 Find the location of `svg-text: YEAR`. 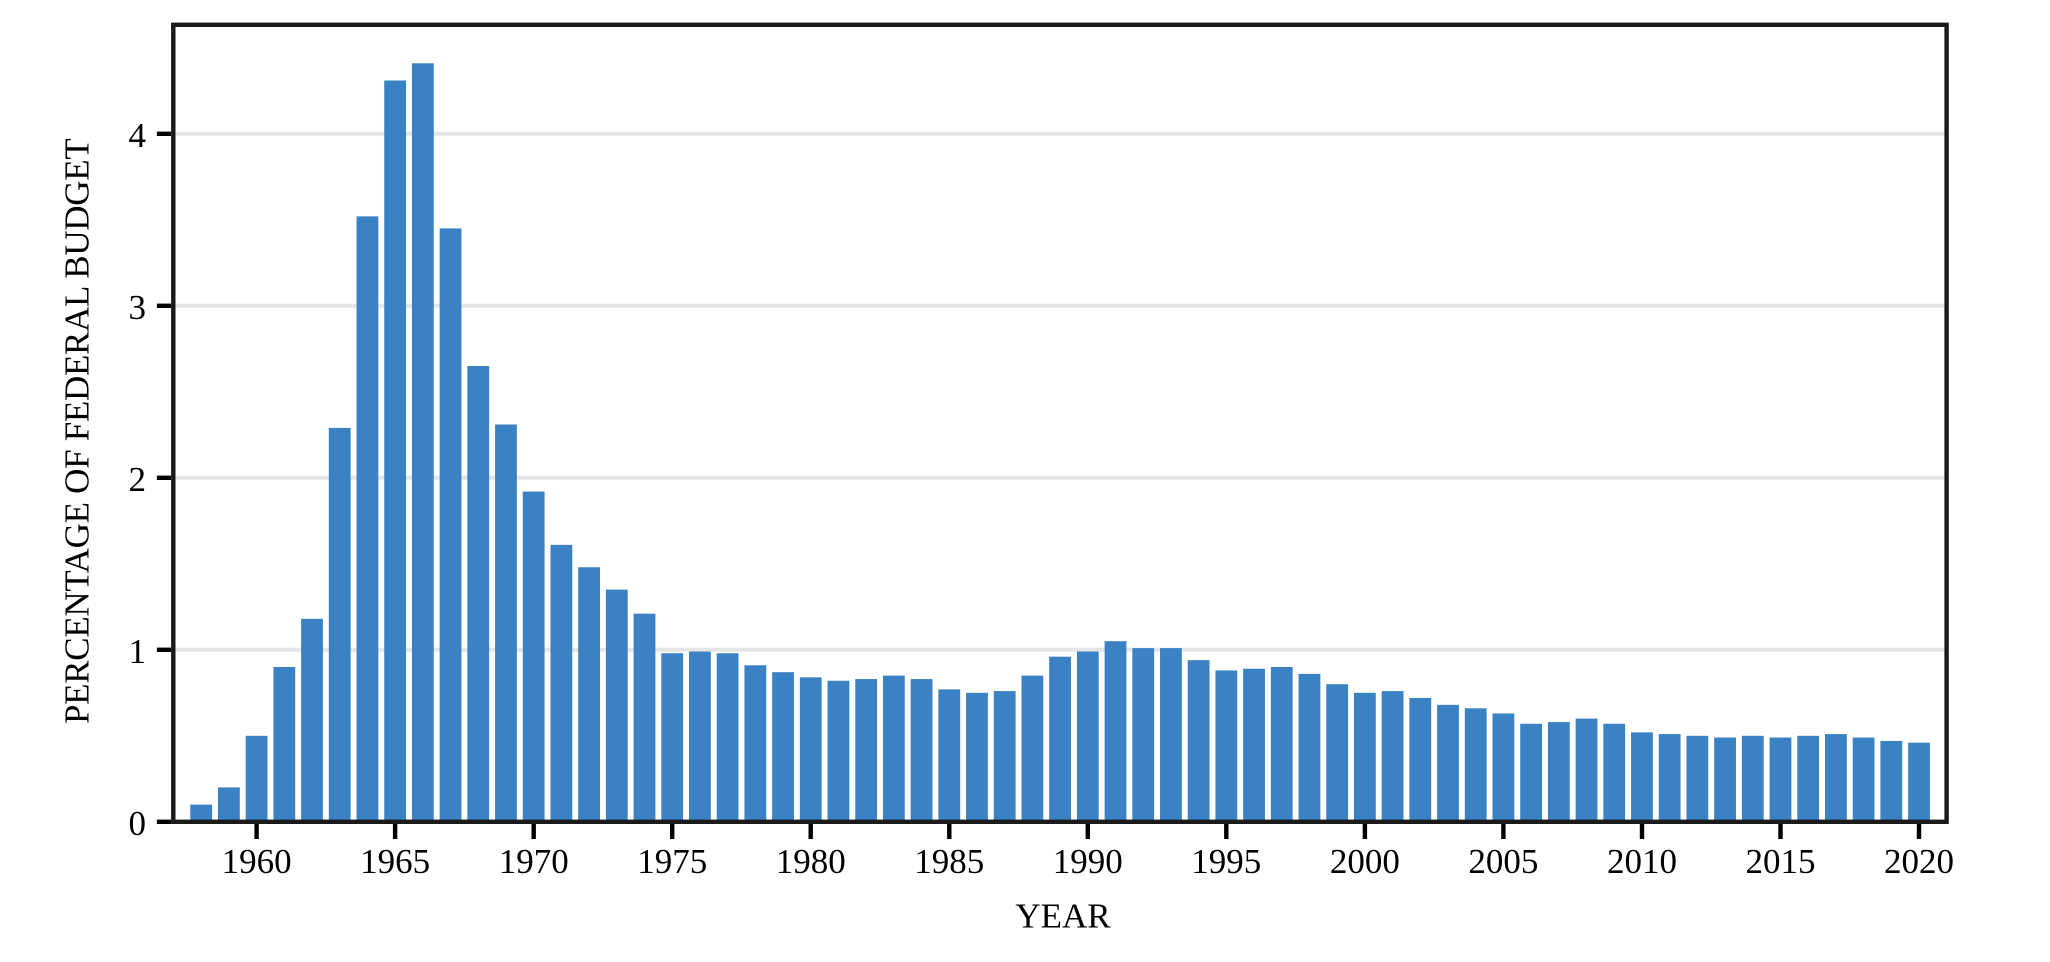

svg-text: YEAR is located at coordinates (1063, 916).